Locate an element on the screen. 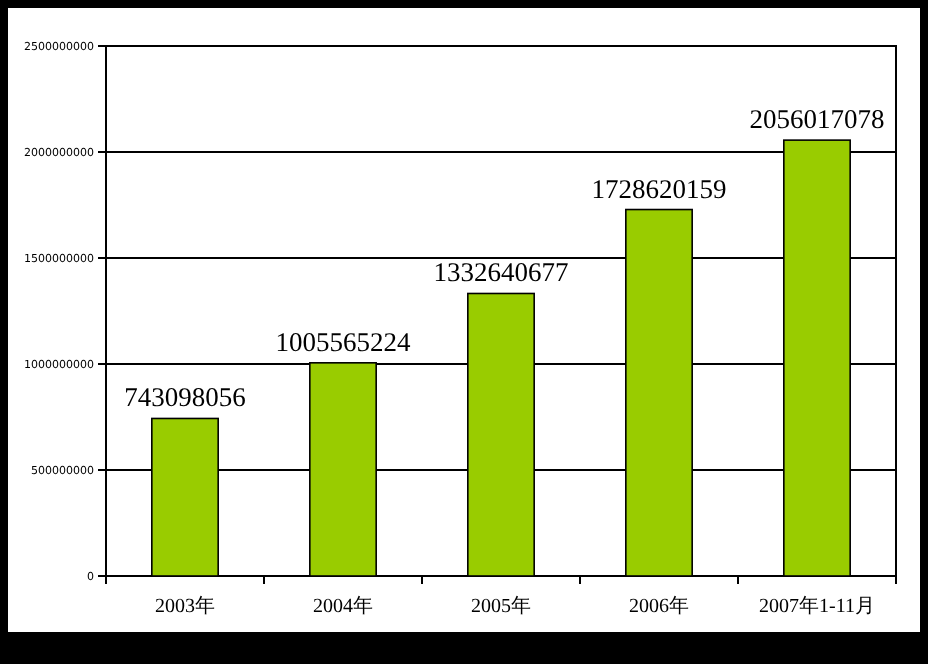 The height and width of the screenshot is (664, 928). x-tick-label: 2007年1-11月 is located at coordinates (817, 606).